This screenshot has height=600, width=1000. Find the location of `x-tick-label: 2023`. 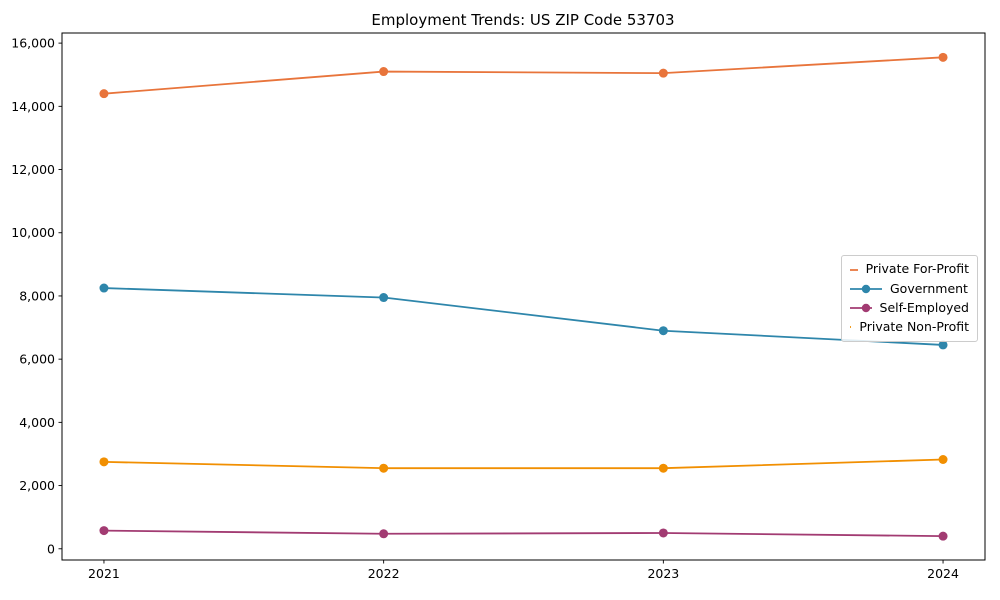

x-tick-label: 2023 is located at coordinates (663, 573).